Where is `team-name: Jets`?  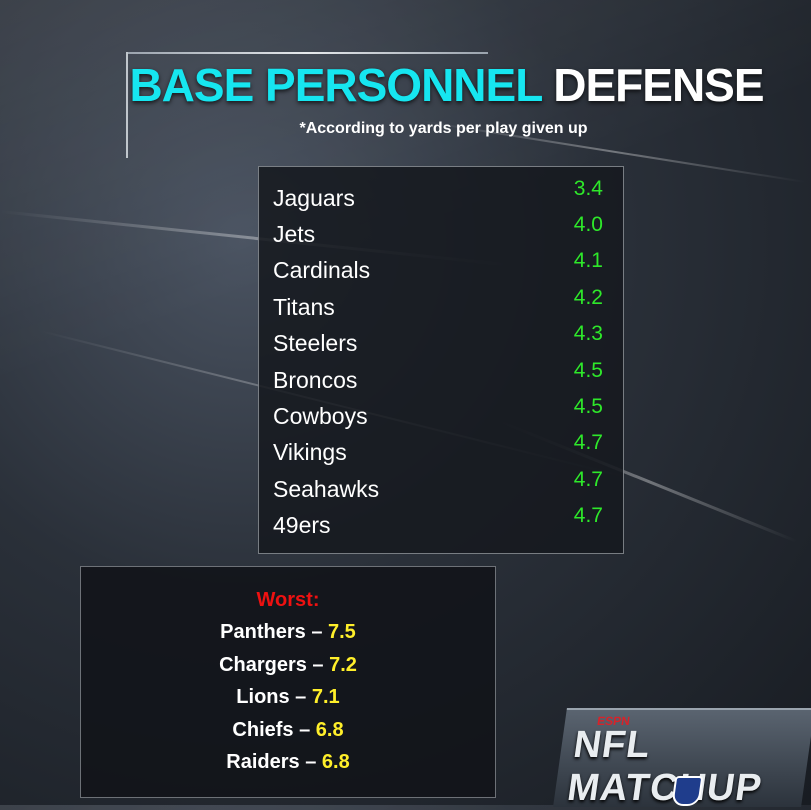 team-name: Jets is located at coordinates (294, 234).